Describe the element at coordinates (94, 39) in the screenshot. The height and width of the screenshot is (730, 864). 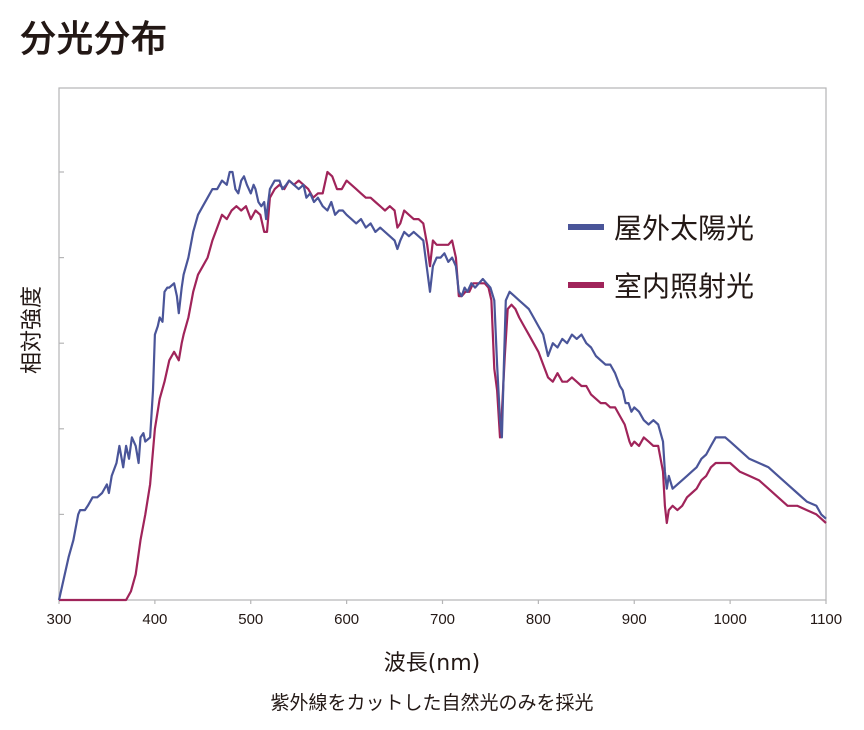
I see `page-title: 分光分布` at that location.